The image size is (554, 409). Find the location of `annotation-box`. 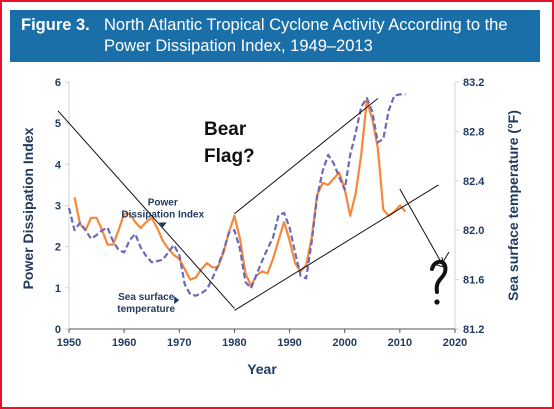

annotation-box is located at coordinates (228, 152).